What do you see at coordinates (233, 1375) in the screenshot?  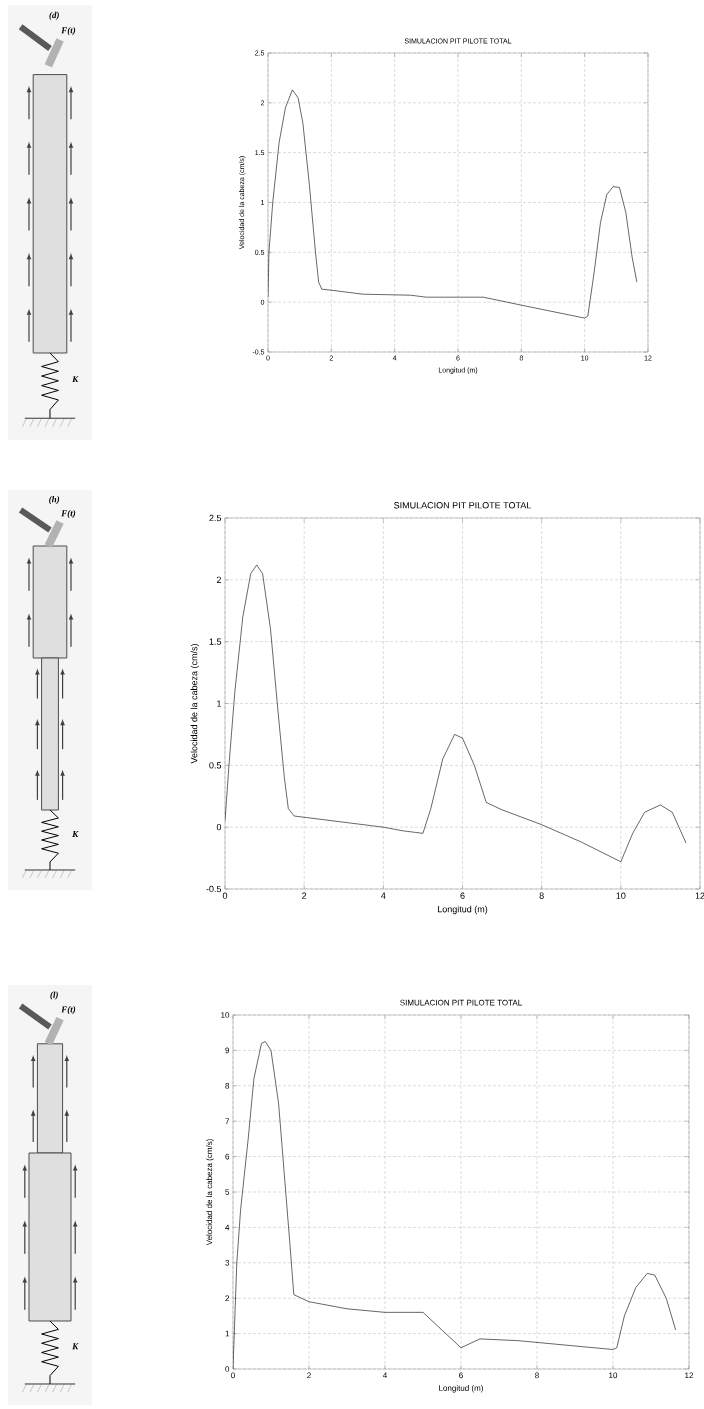 I see `x-tick-label: 0` at bounding box center [233, 1375].